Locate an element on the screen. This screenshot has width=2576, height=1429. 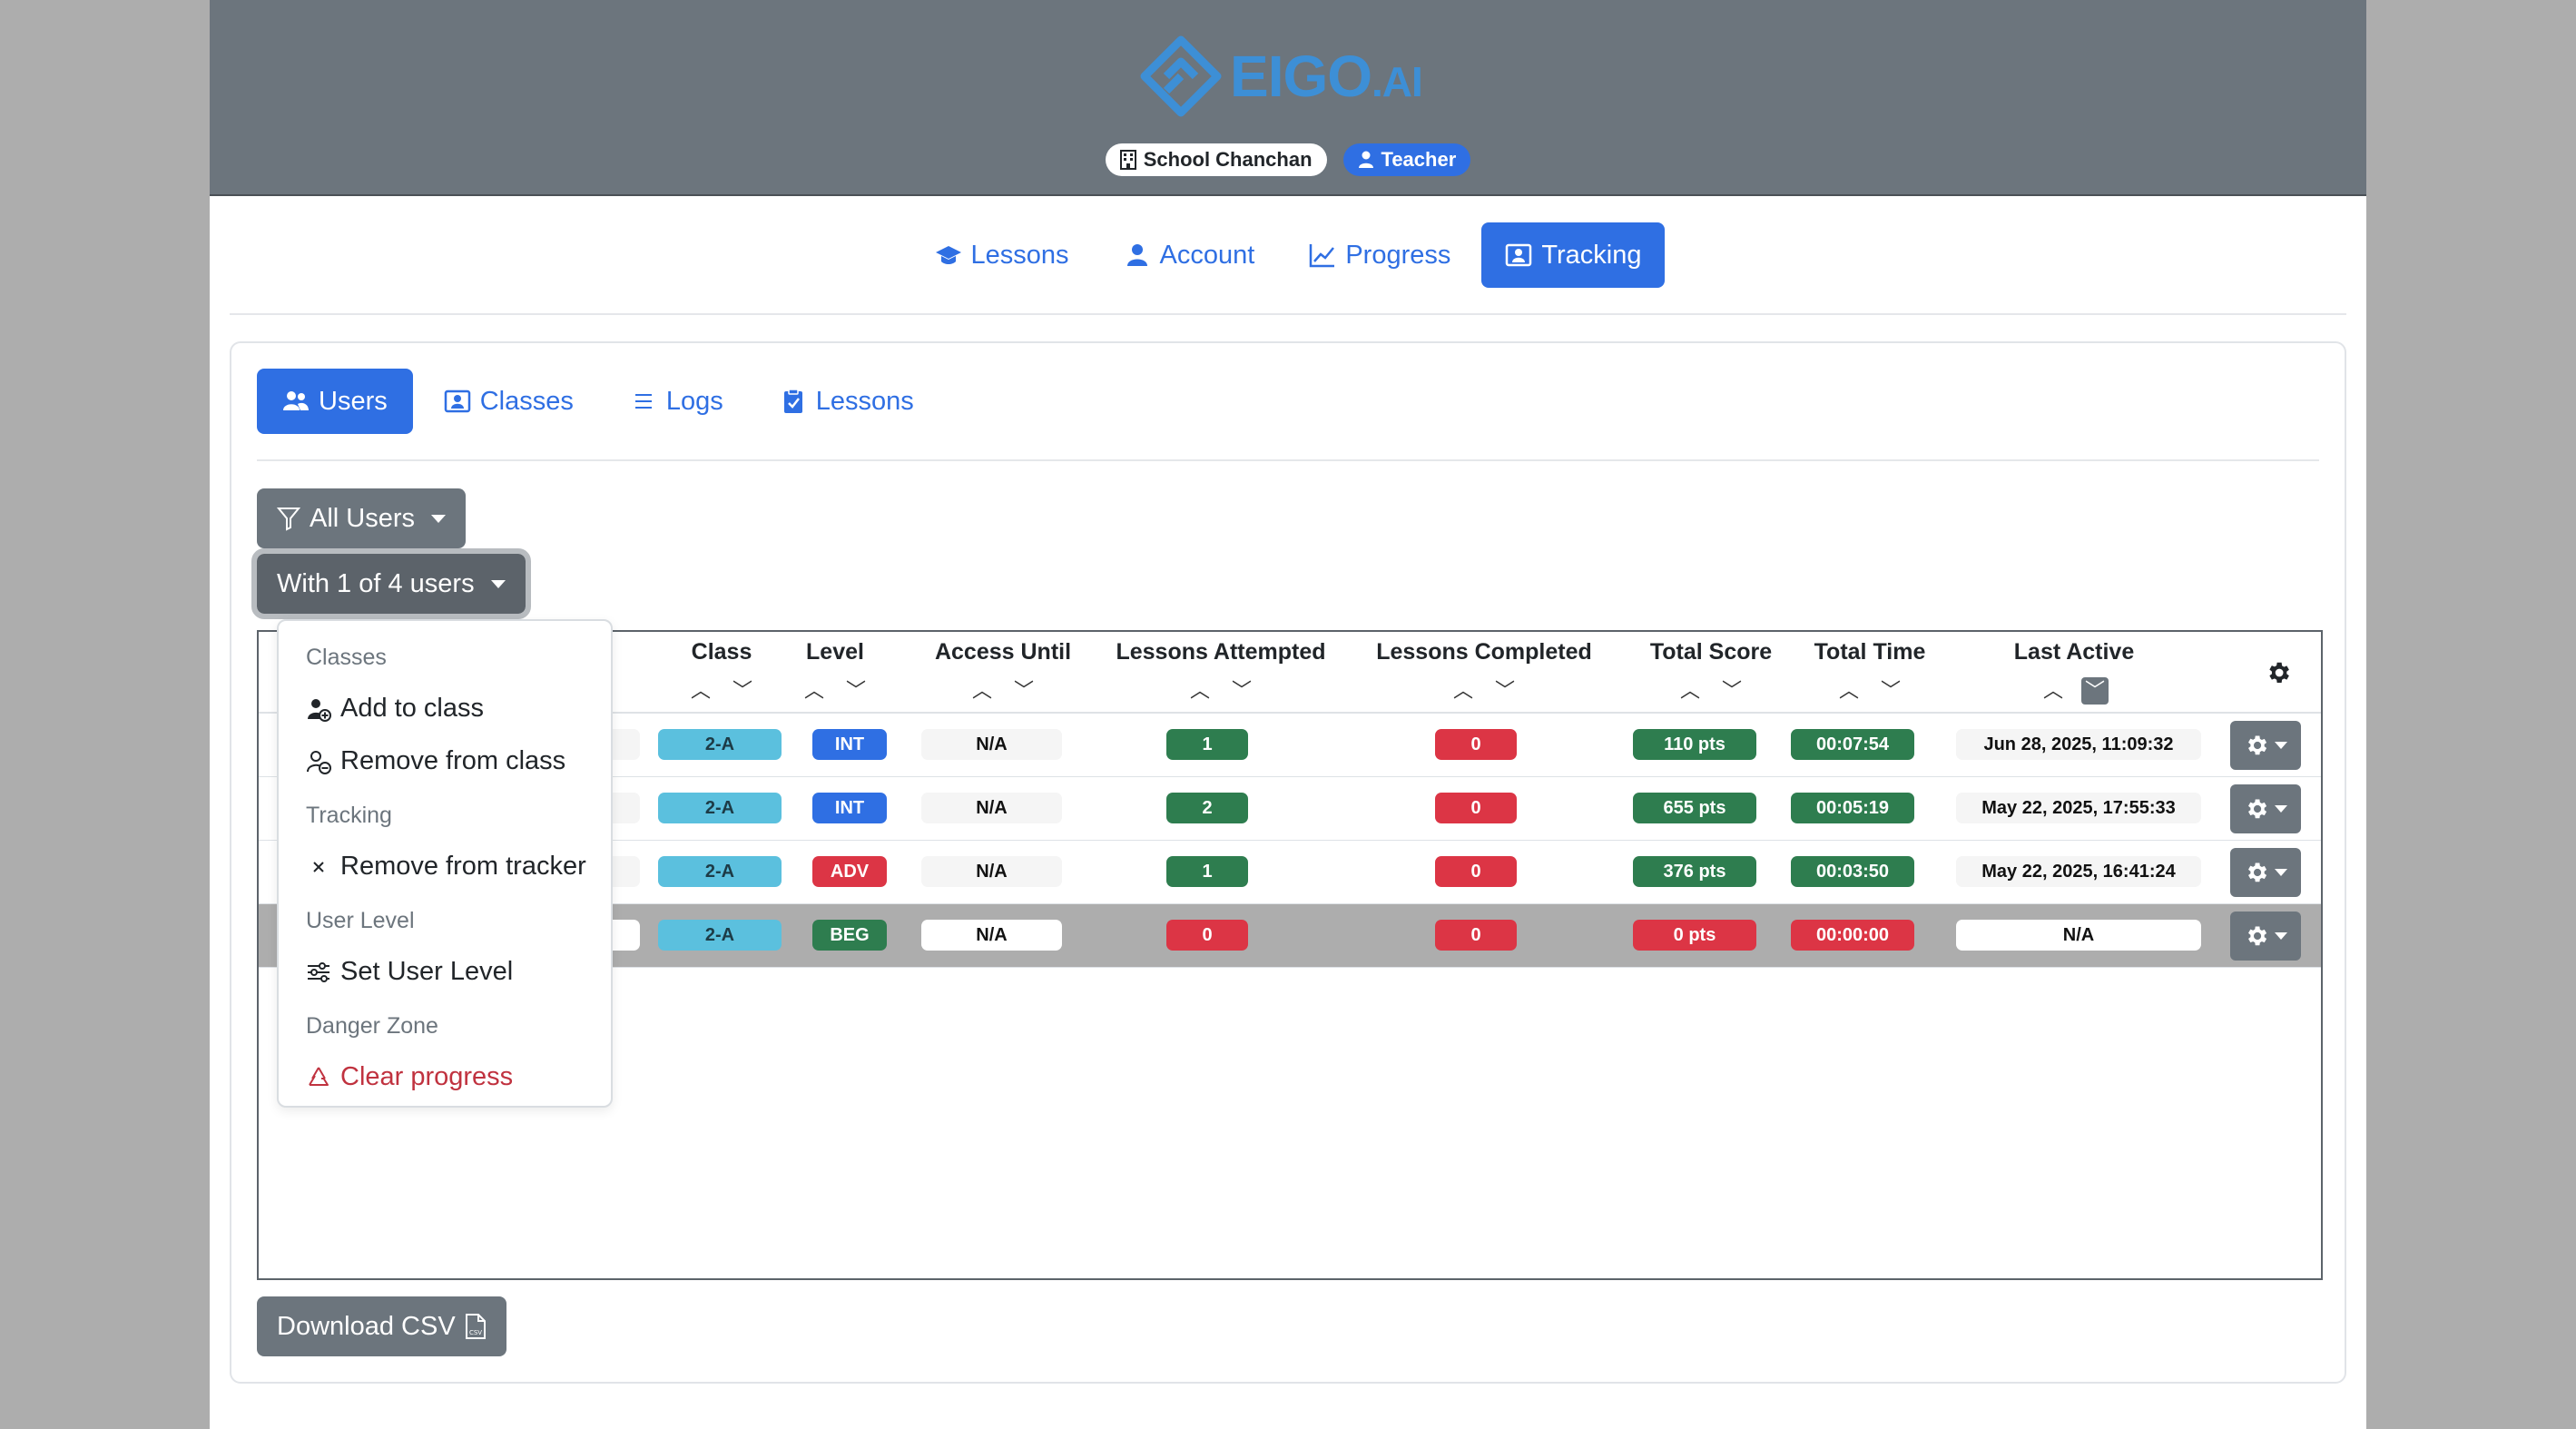
cell-total-score: 376 pts is located at coordinates (1694, 871).